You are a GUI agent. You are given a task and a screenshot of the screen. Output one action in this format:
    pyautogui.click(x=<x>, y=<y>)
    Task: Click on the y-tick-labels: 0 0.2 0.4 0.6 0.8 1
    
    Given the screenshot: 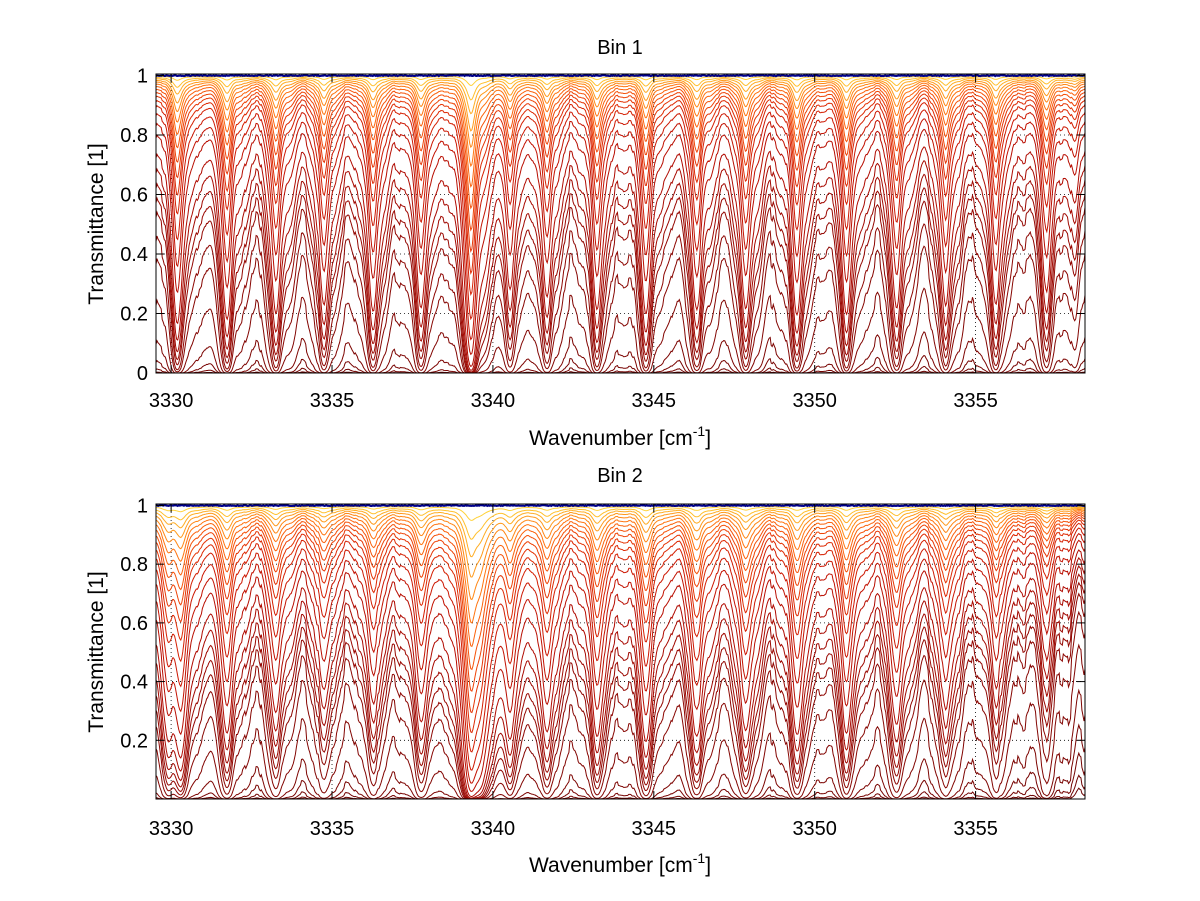 What is the action you would take?
    pyautogui.click(x=134, y=225)
    